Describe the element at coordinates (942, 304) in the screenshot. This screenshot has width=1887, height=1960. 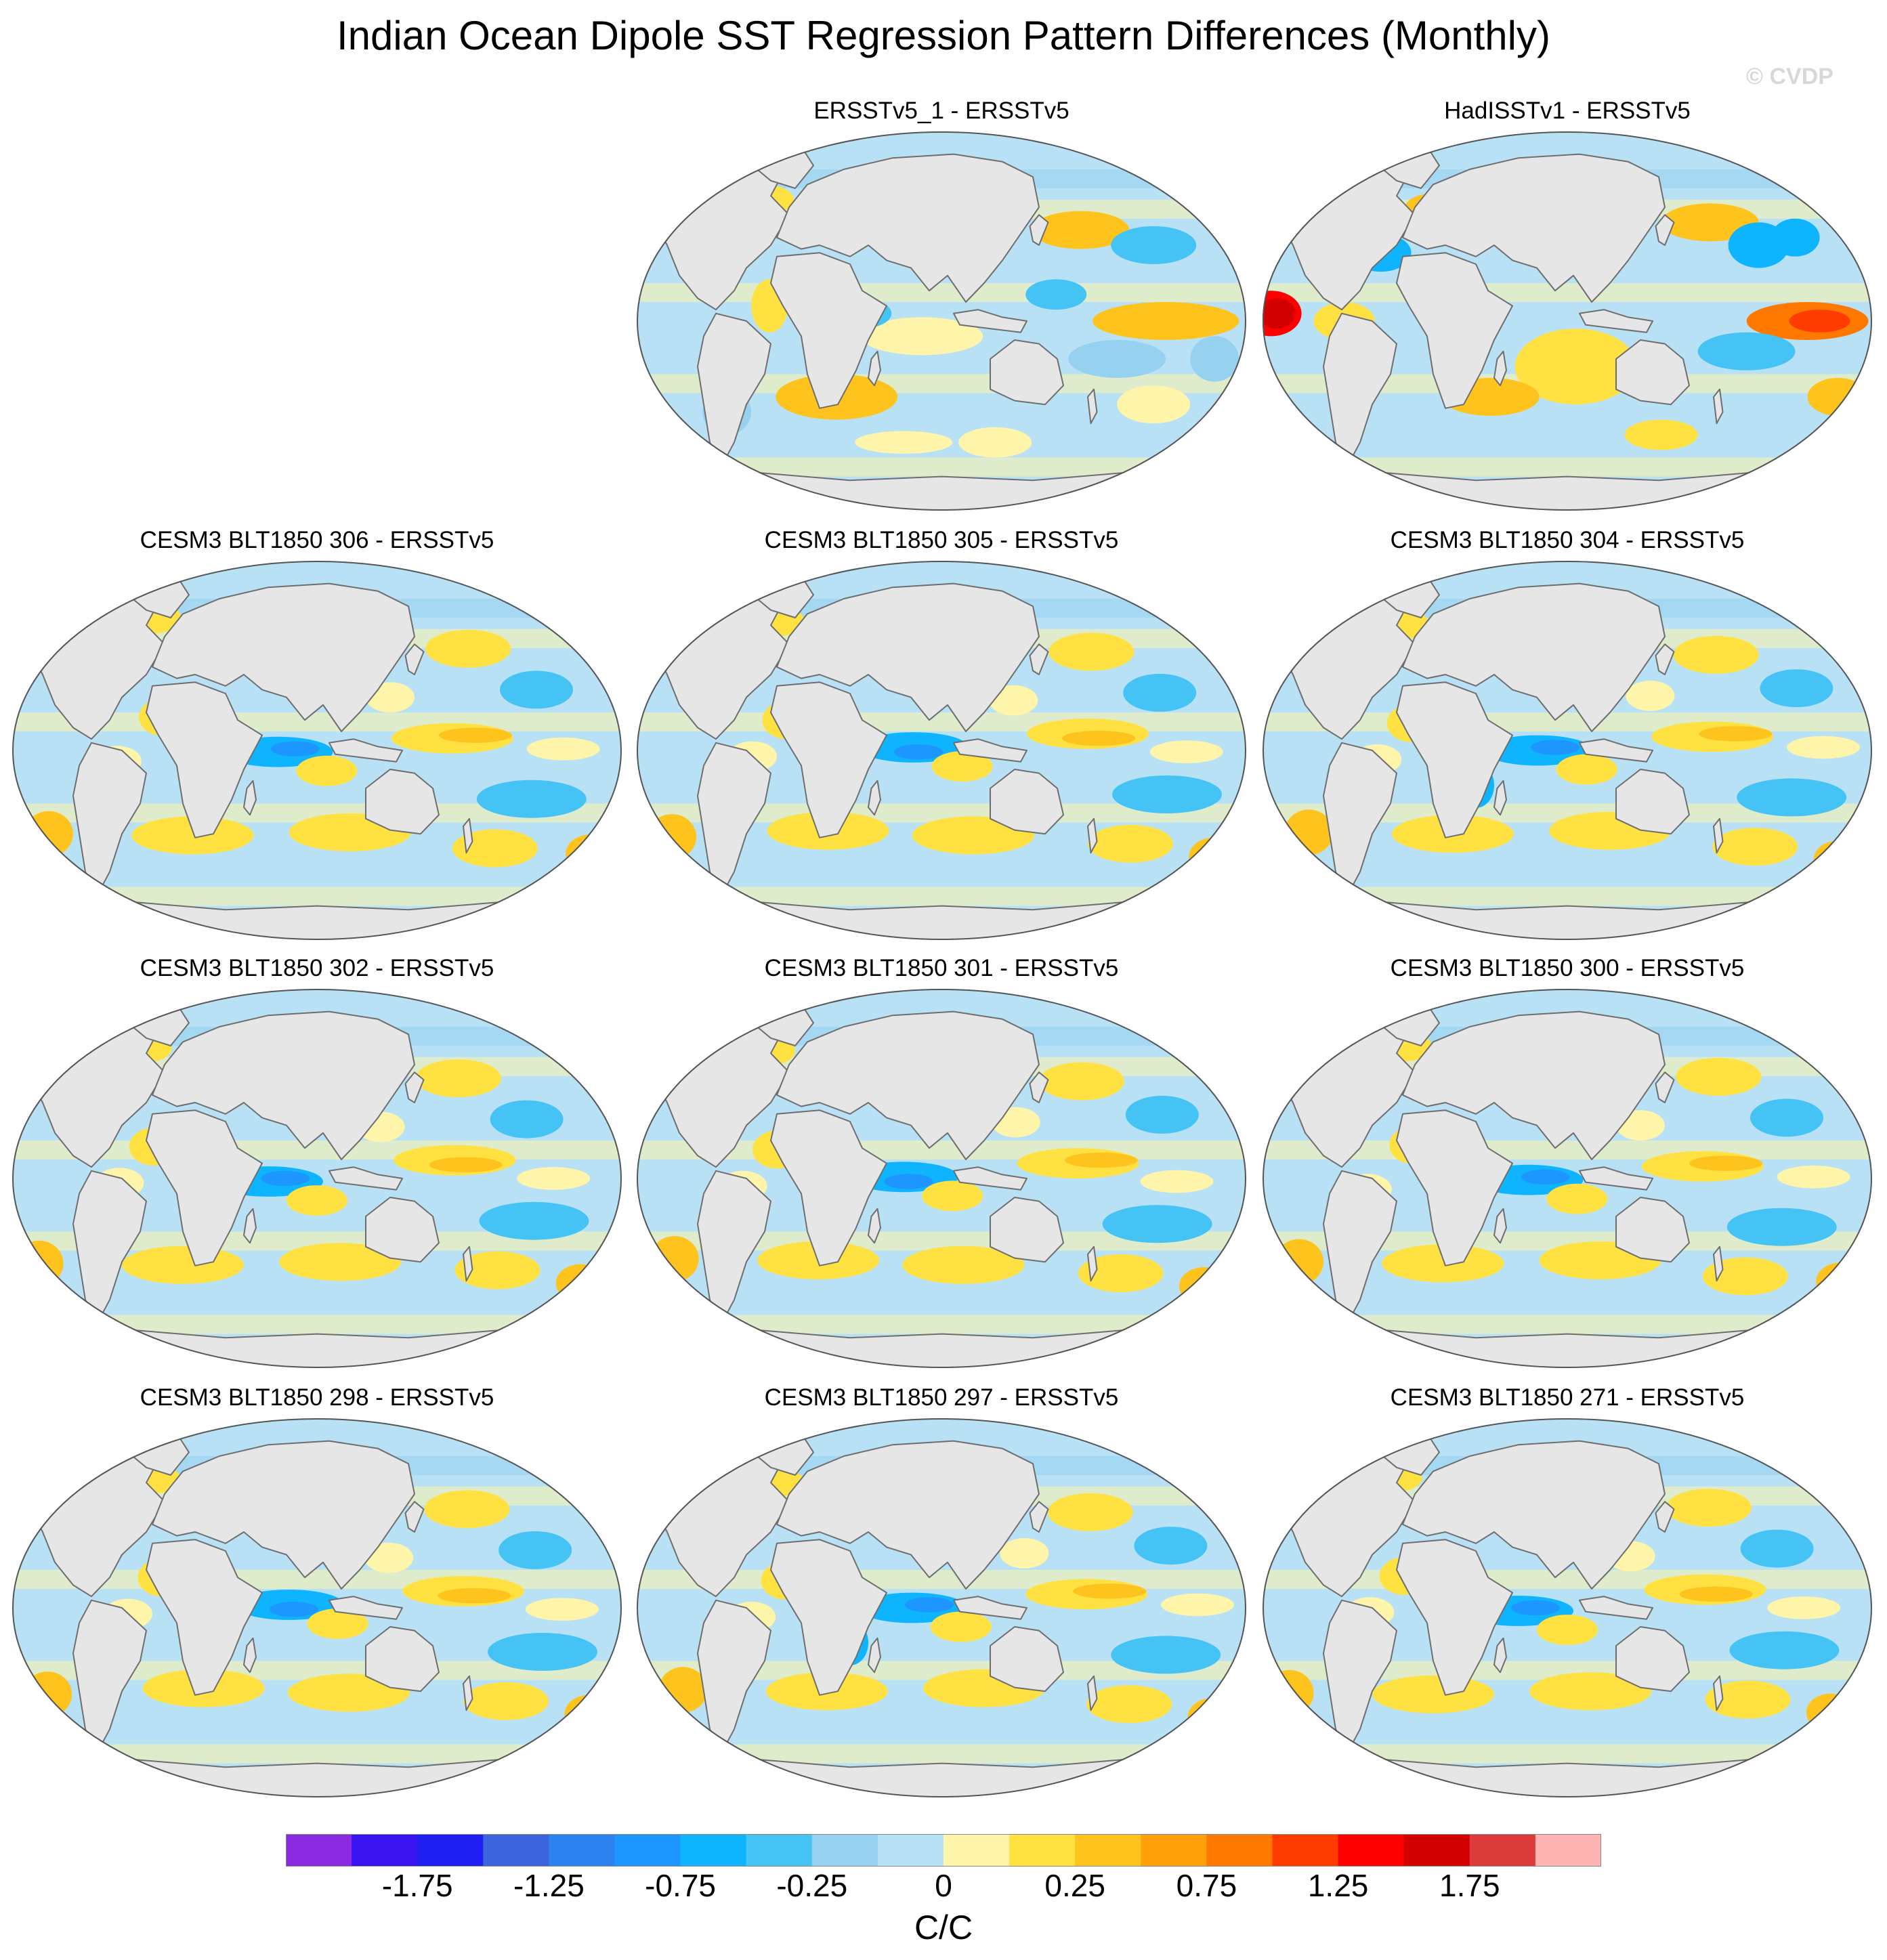
I see `map-panel: ERSSTv5_1 - ERSSTv5` at that location.